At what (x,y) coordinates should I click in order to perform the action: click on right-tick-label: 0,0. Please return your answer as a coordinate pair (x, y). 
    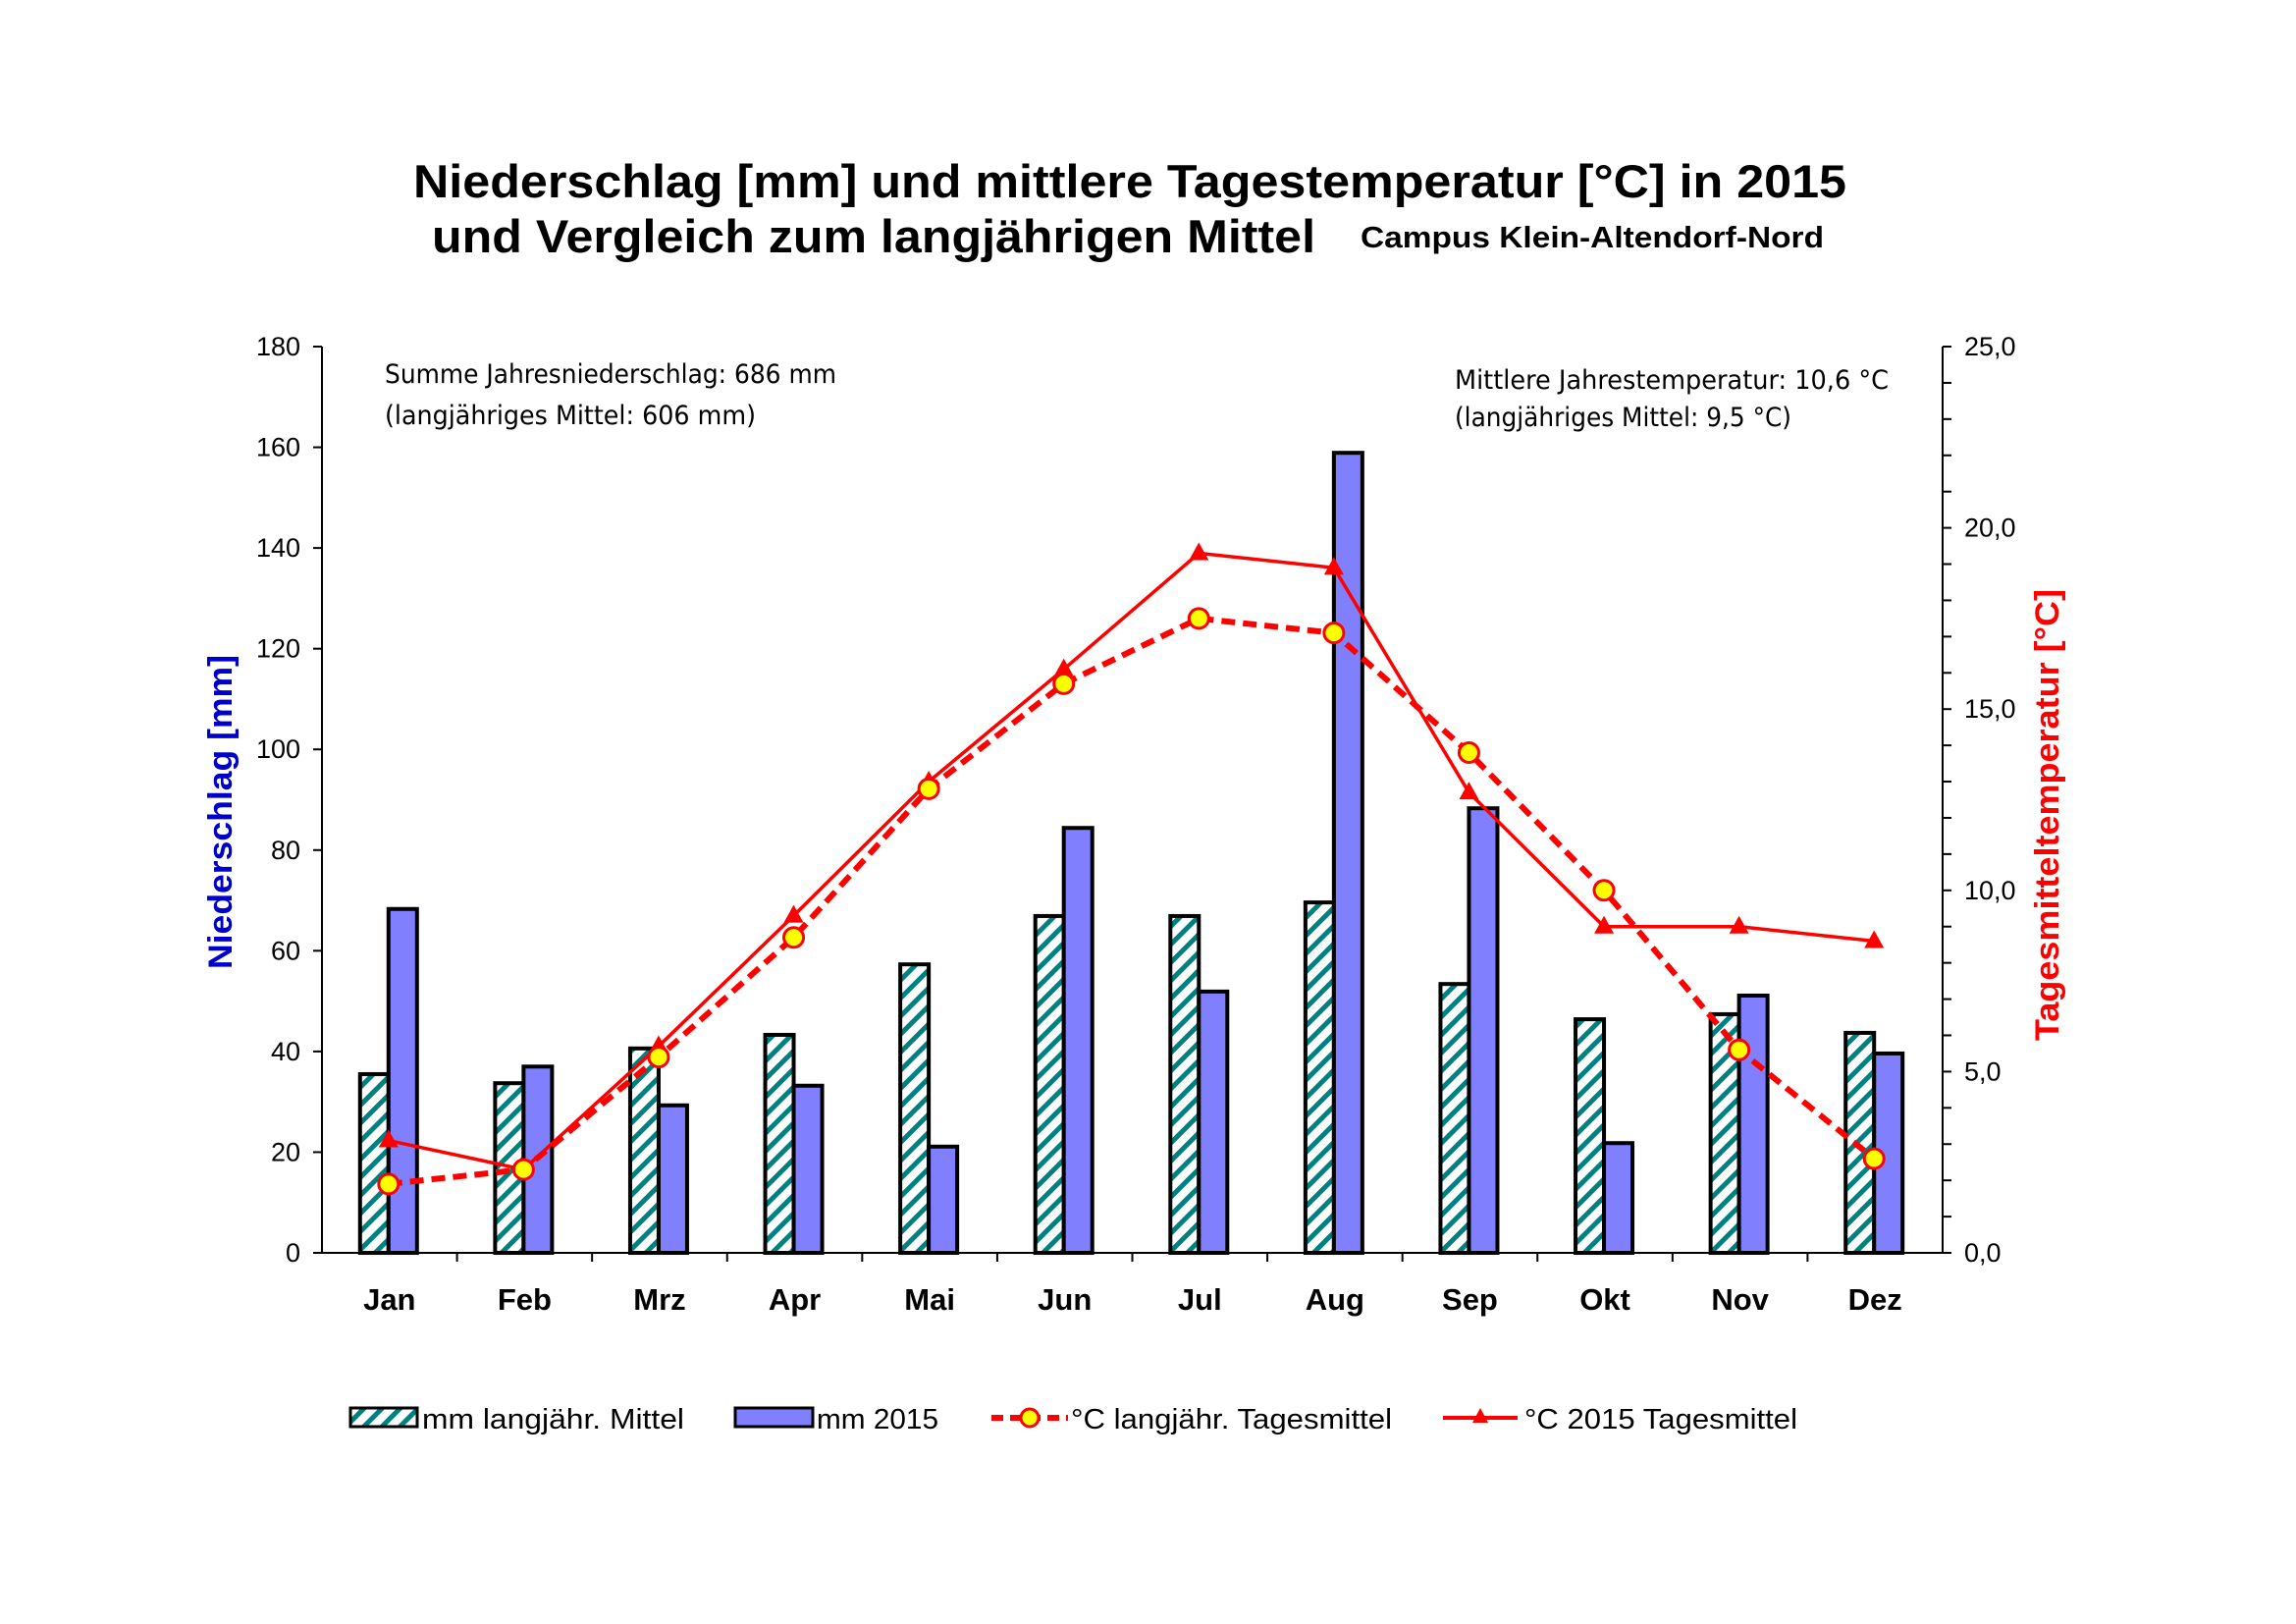
    Looking at the image, I should click on (1983, 1253).